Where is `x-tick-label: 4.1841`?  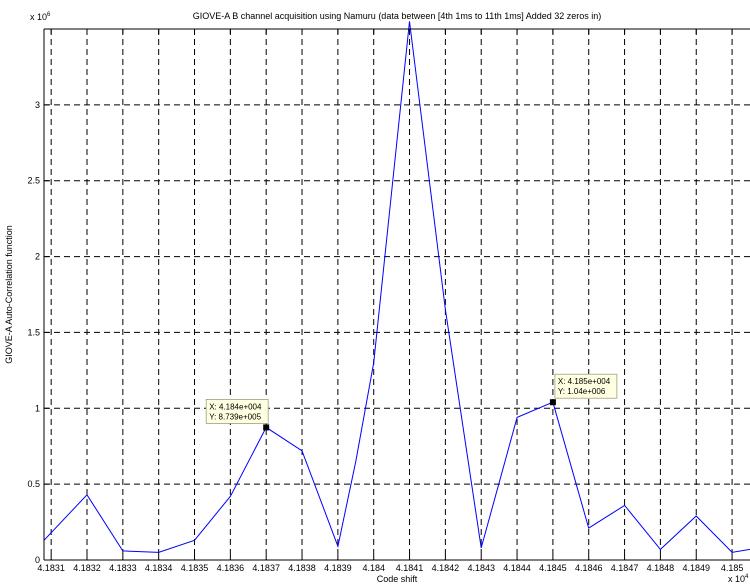
x-tick-label: 4.1841 is located at coordinates (410, 568).